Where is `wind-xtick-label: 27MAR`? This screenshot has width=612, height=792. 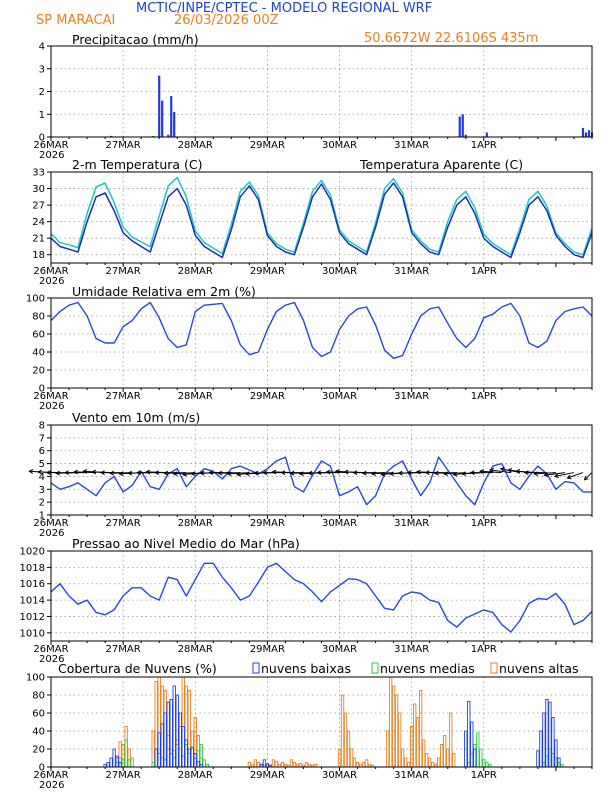
wind-xtick-label: 27MAR is located at coordinates (123, 523).